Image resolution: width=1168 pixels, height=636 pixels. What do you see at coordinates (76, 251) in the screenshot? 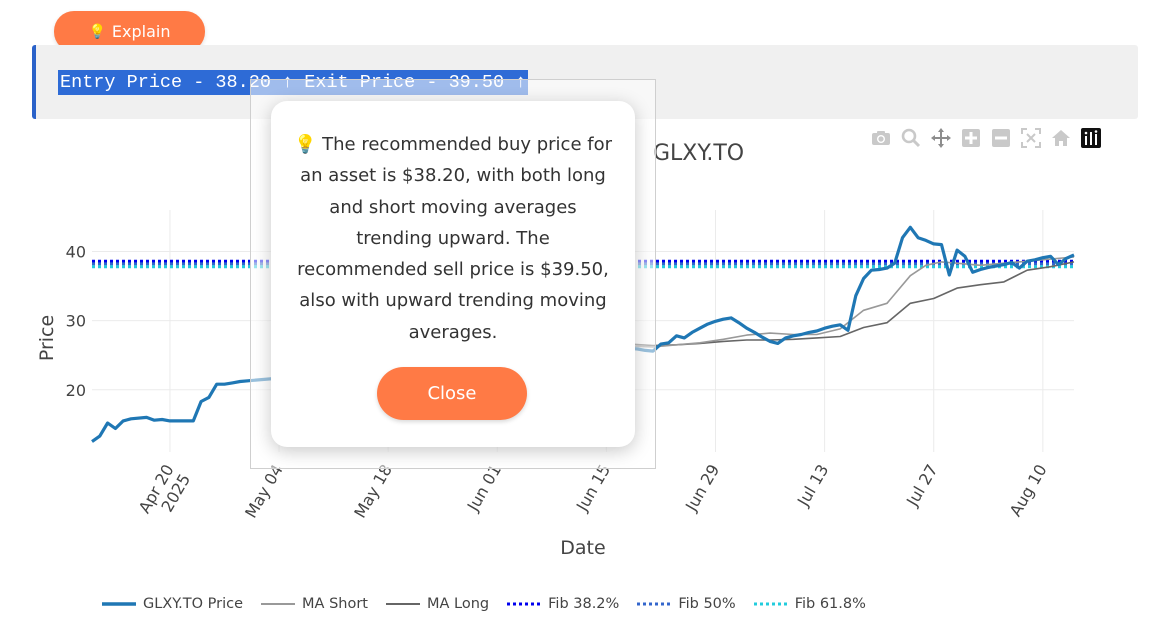
I see `y-tick-label: 40` at bounding box center [76, 251].